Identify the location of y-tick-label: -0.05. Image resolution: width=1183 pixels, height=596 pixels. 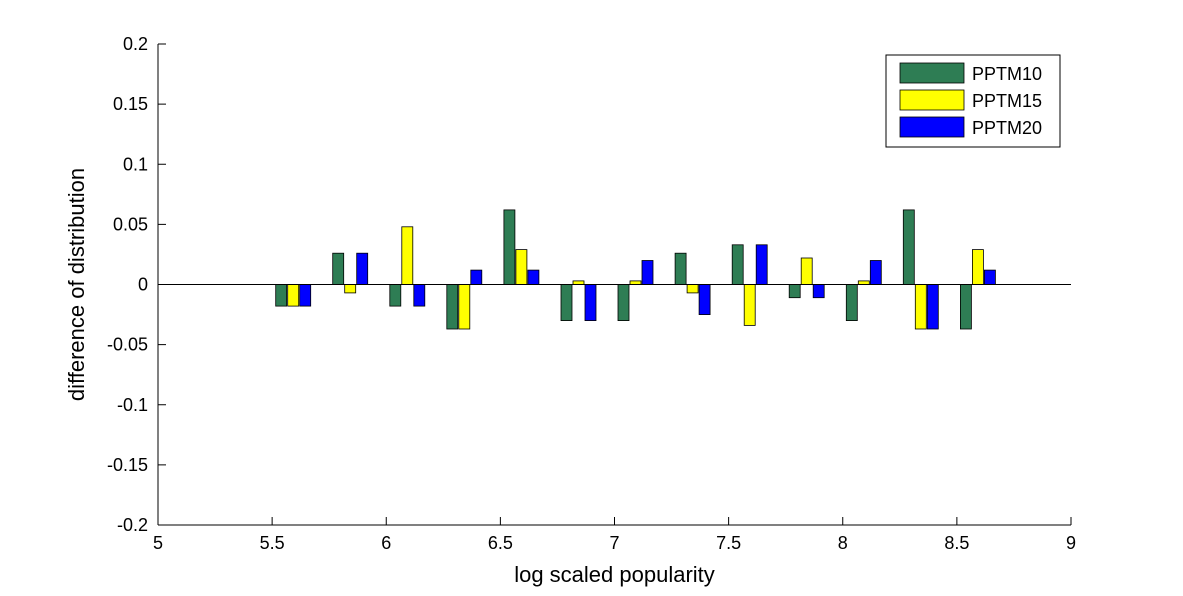
(127, 345).